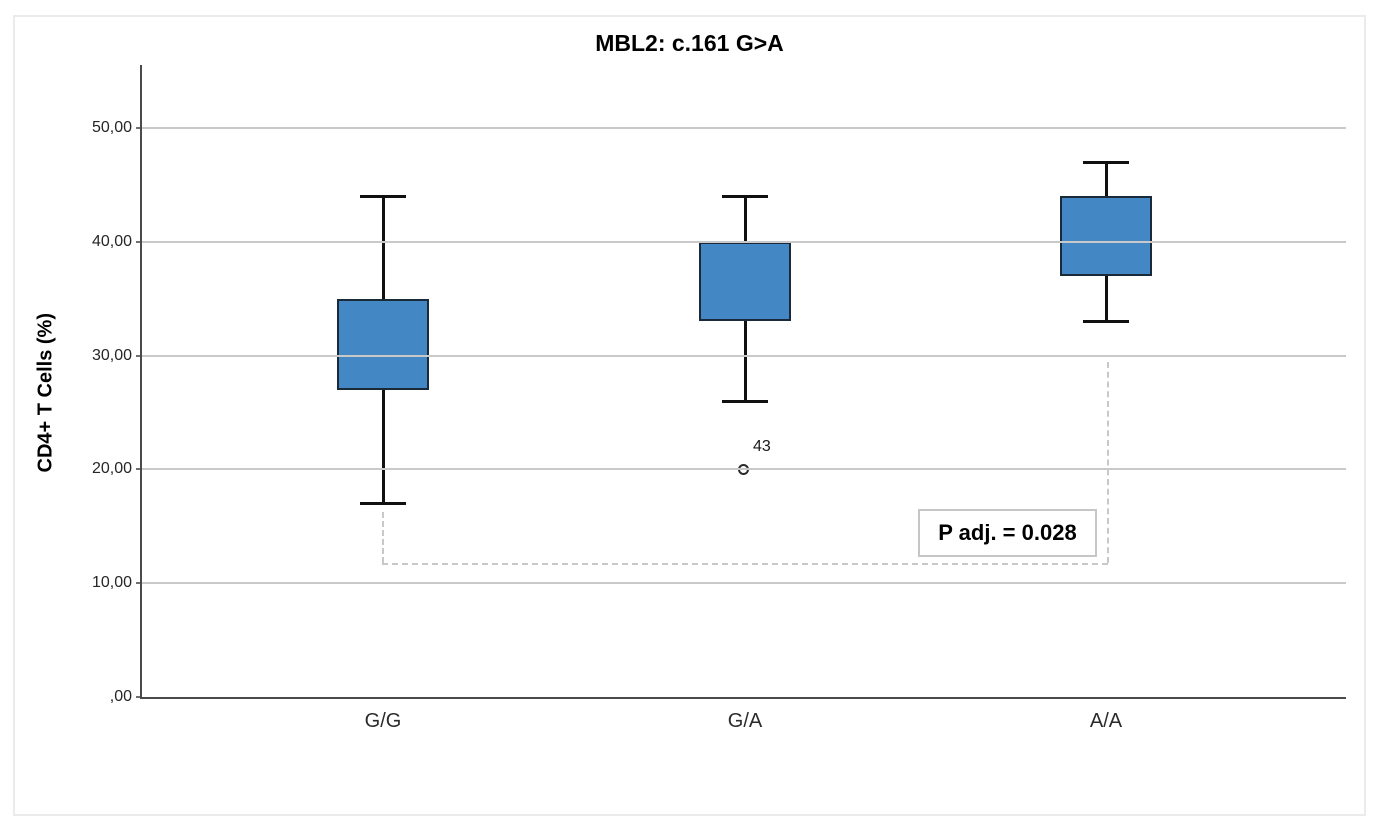 This screenshot has width=1379, height=827. Describe the element at coordinates (111, 469) in the screenshot. I see `y-tick-label: 20,00` at that location.